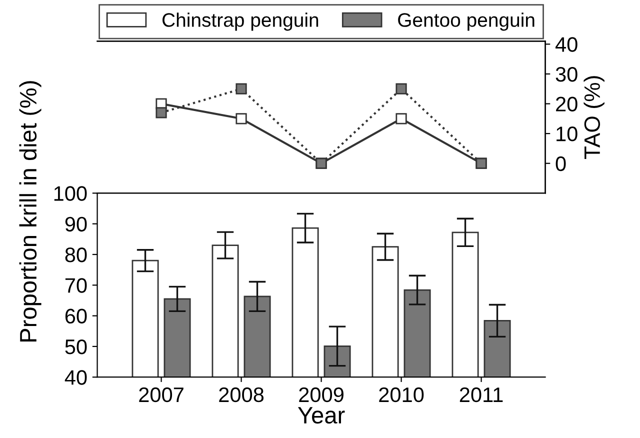  I want to click on x-tick-label: 2009, so click(321, 394).